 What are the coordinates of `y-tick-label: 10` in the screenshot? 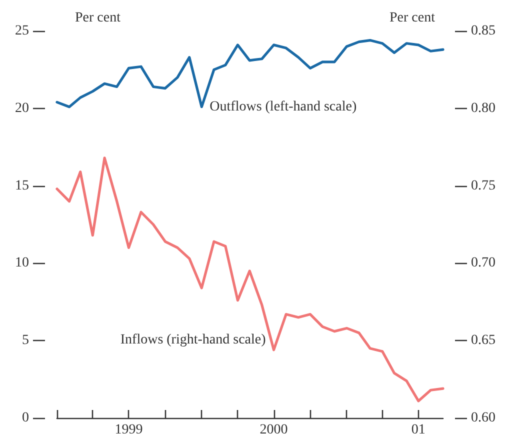 It's located at (22, 263).